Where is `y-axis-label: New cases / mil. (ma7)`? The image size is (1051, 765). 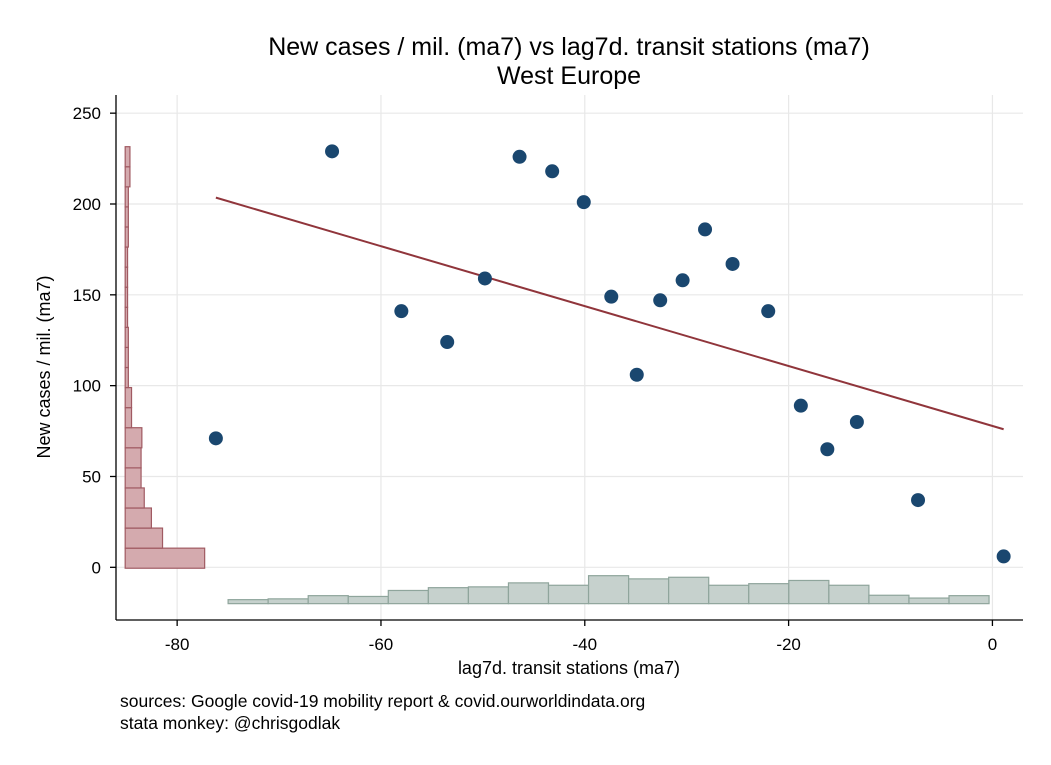
y-axis-label: New cases / mil. (ma7) is located at coordinates (44, 366).